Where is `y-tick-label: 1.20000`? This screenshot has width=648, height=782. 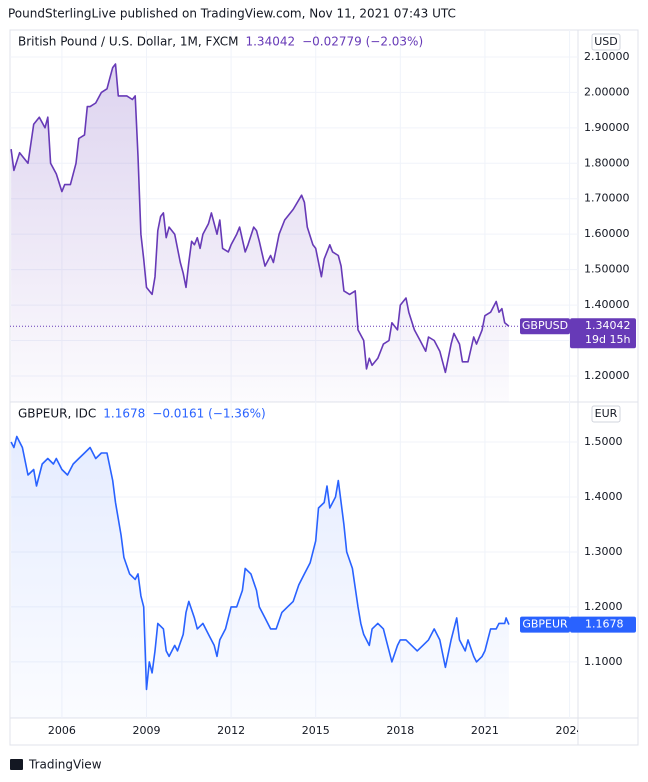 y-tick-label: 1.20000 is located at coordinates (607, 375).